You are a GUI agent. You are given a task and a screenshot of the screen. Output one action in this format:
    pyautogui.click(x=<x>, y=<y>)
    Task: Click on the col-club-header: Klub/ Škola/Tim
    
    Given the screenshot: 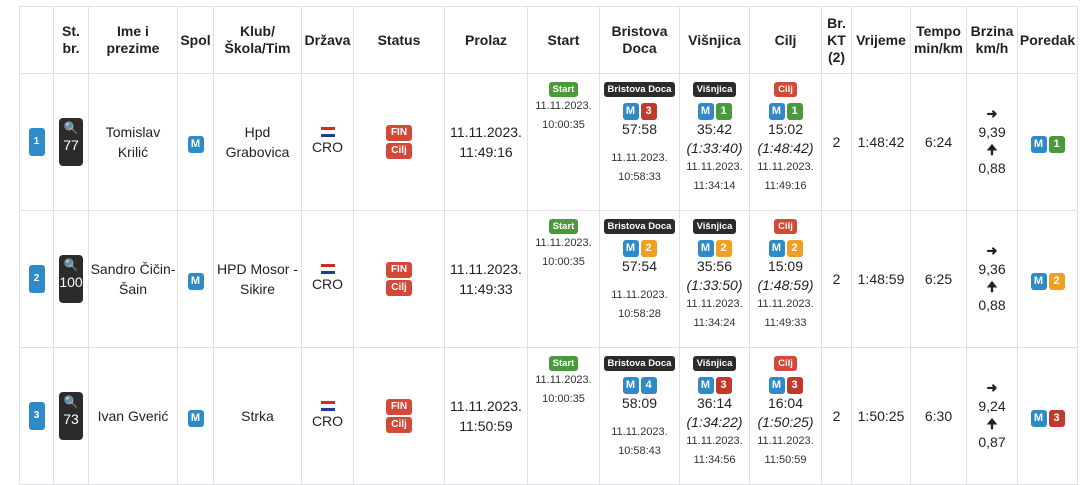 What is the action you would take?
    pyautogui.click(x=257, y=40)
    